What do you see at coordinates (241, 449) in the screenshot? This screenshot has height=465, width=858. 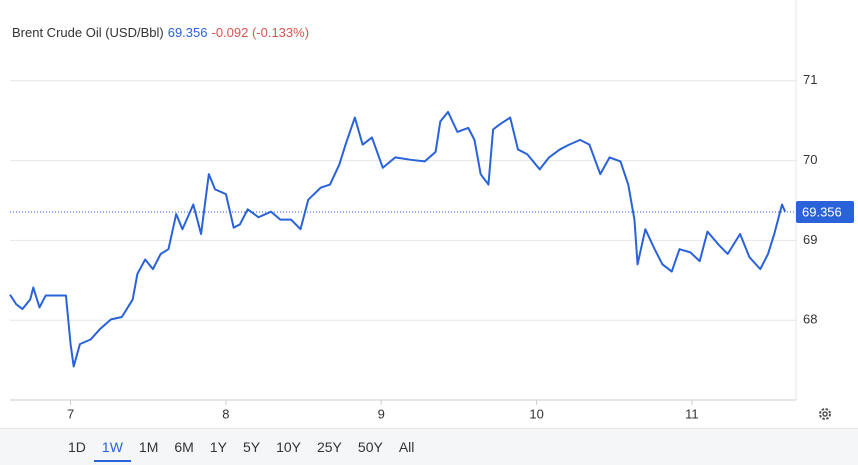 I see `range-buttons: 1D 1W 1M 6M 1Y 5Y 10Y 25Y 50Y All` at bounding box center [241, 449].